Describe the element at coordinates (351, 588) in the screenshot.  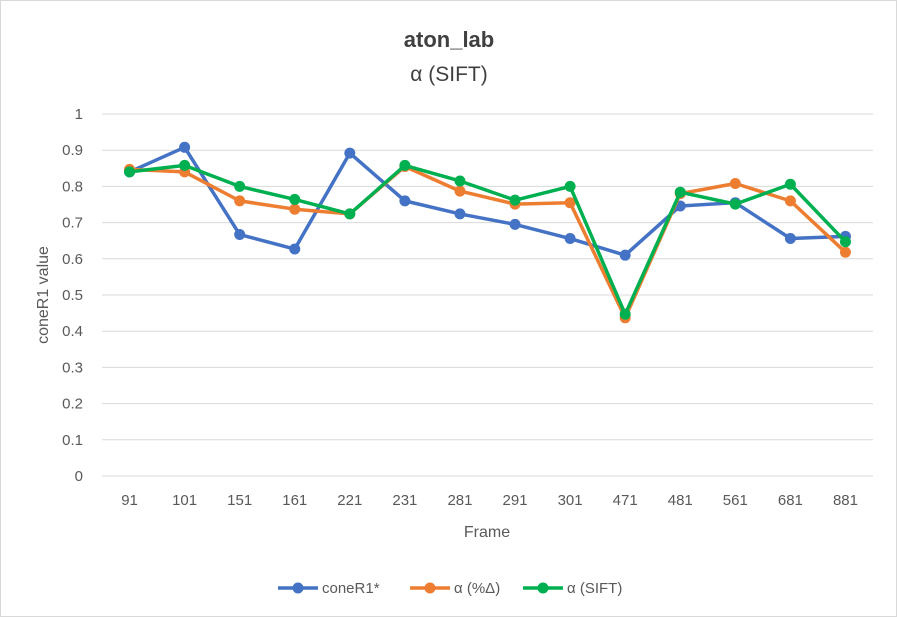
I see `legend-label: coneR1*` at that location.